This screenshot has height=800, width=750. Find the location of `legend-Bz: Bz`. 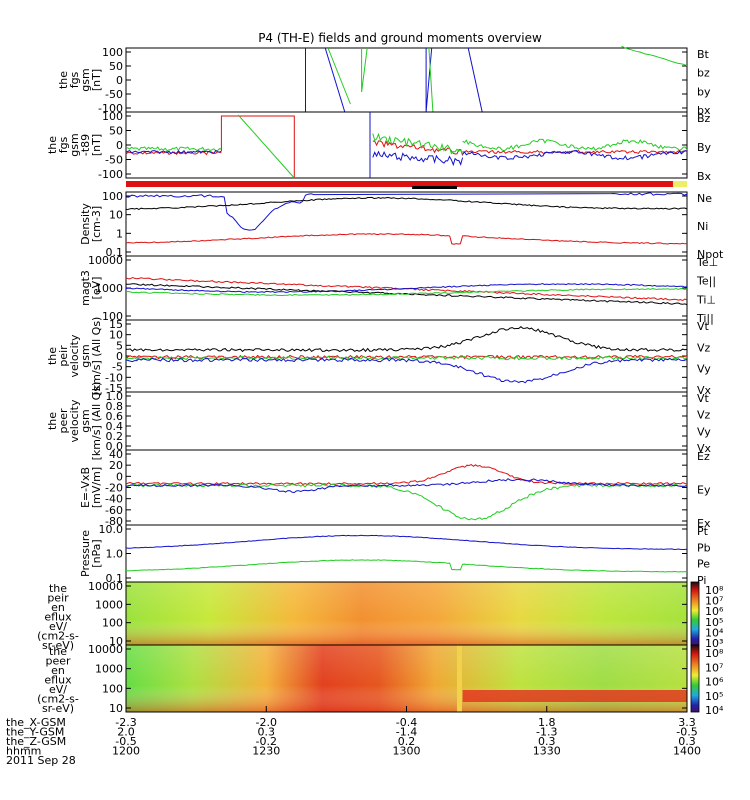

legend-Bz: Bz is located at coordinates (704, 118).